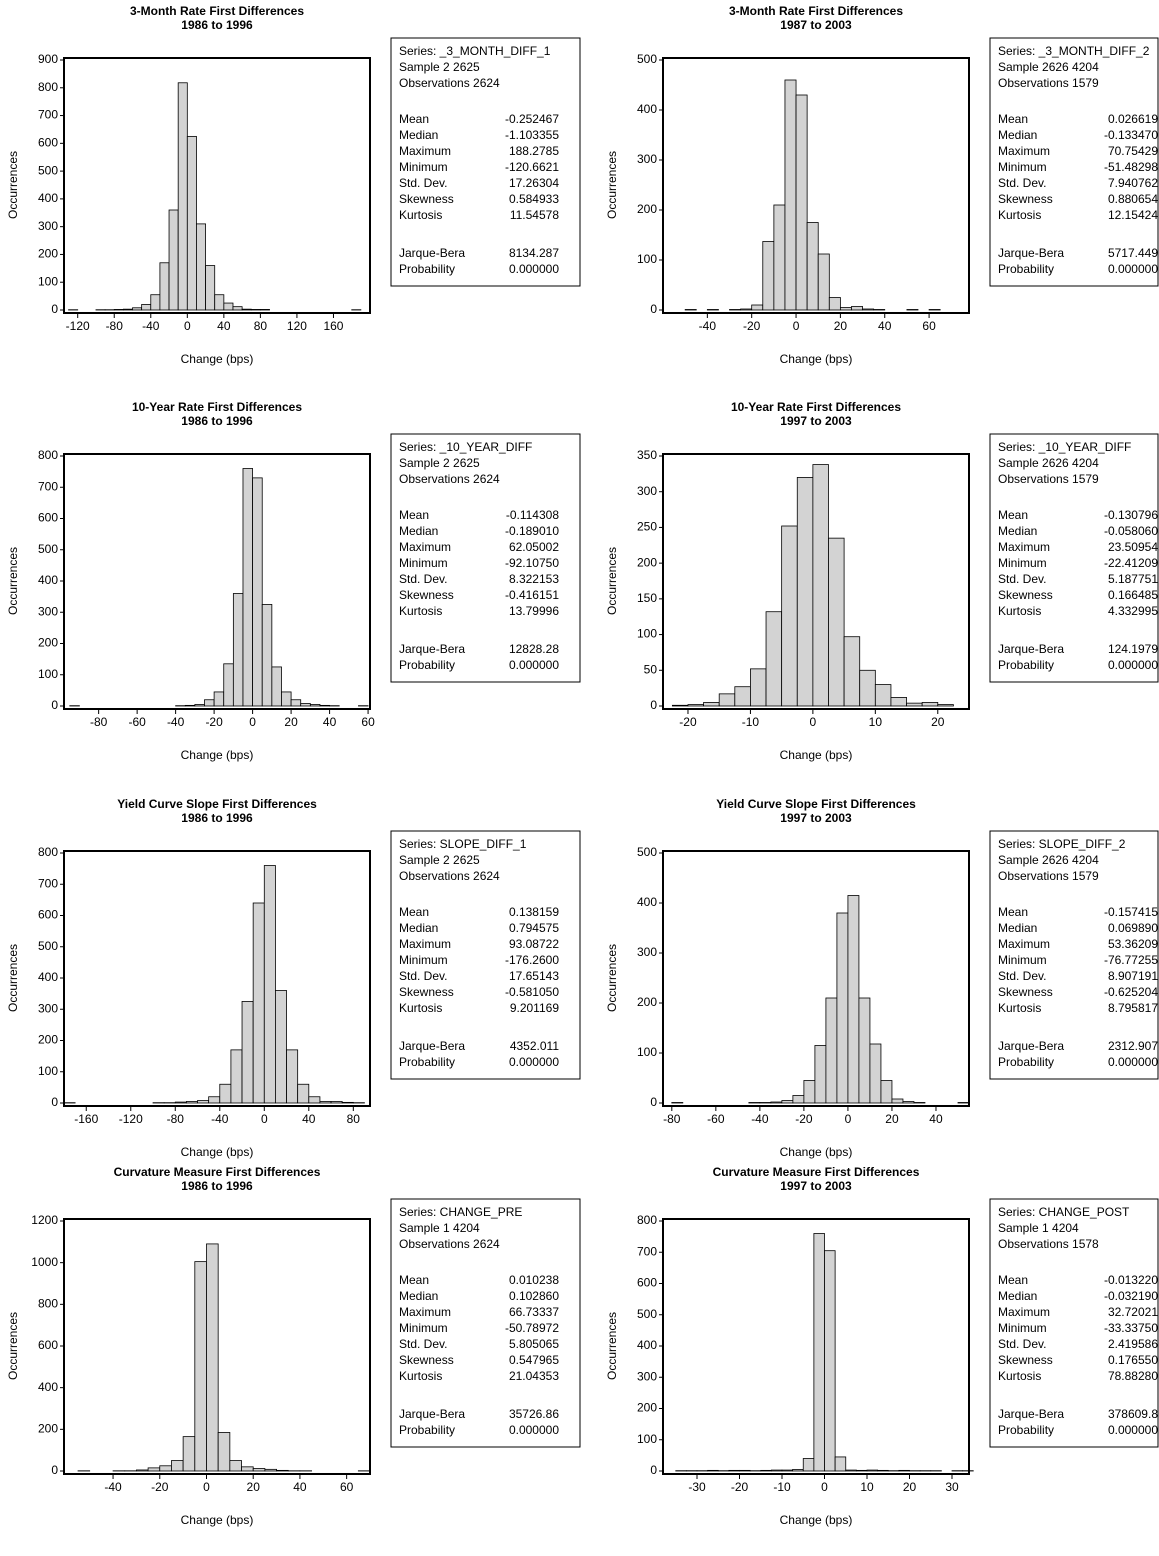 Image resolution: width=1159 pixels, height=1556 pixels. What do you see at coordinates (297, 326) in the screenshot?
I see `x-tick-label: 120` at bounding box center [297, 326].